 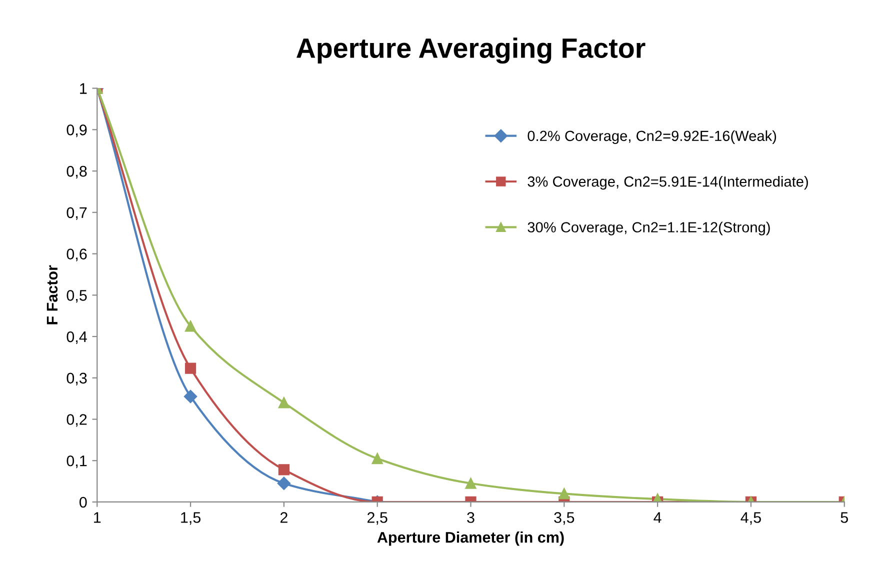 I want to click on y-tick-label: 0,9, so click(x=76, y=131).